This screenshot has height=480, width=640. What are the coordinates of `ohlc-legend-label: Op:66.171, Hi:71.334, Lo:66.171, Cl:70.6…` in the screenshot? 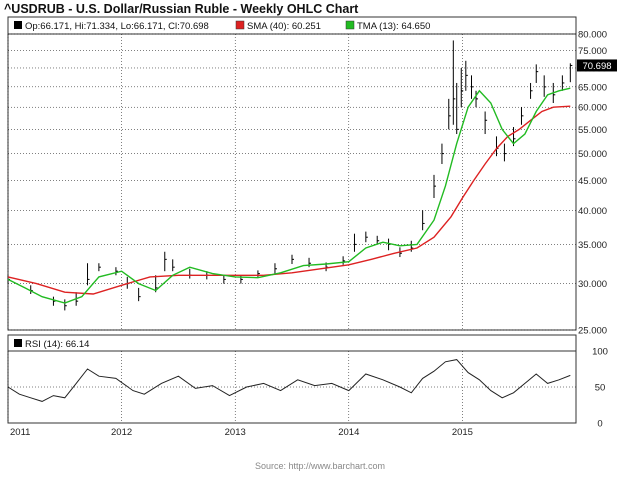 It's located at (117, 26).